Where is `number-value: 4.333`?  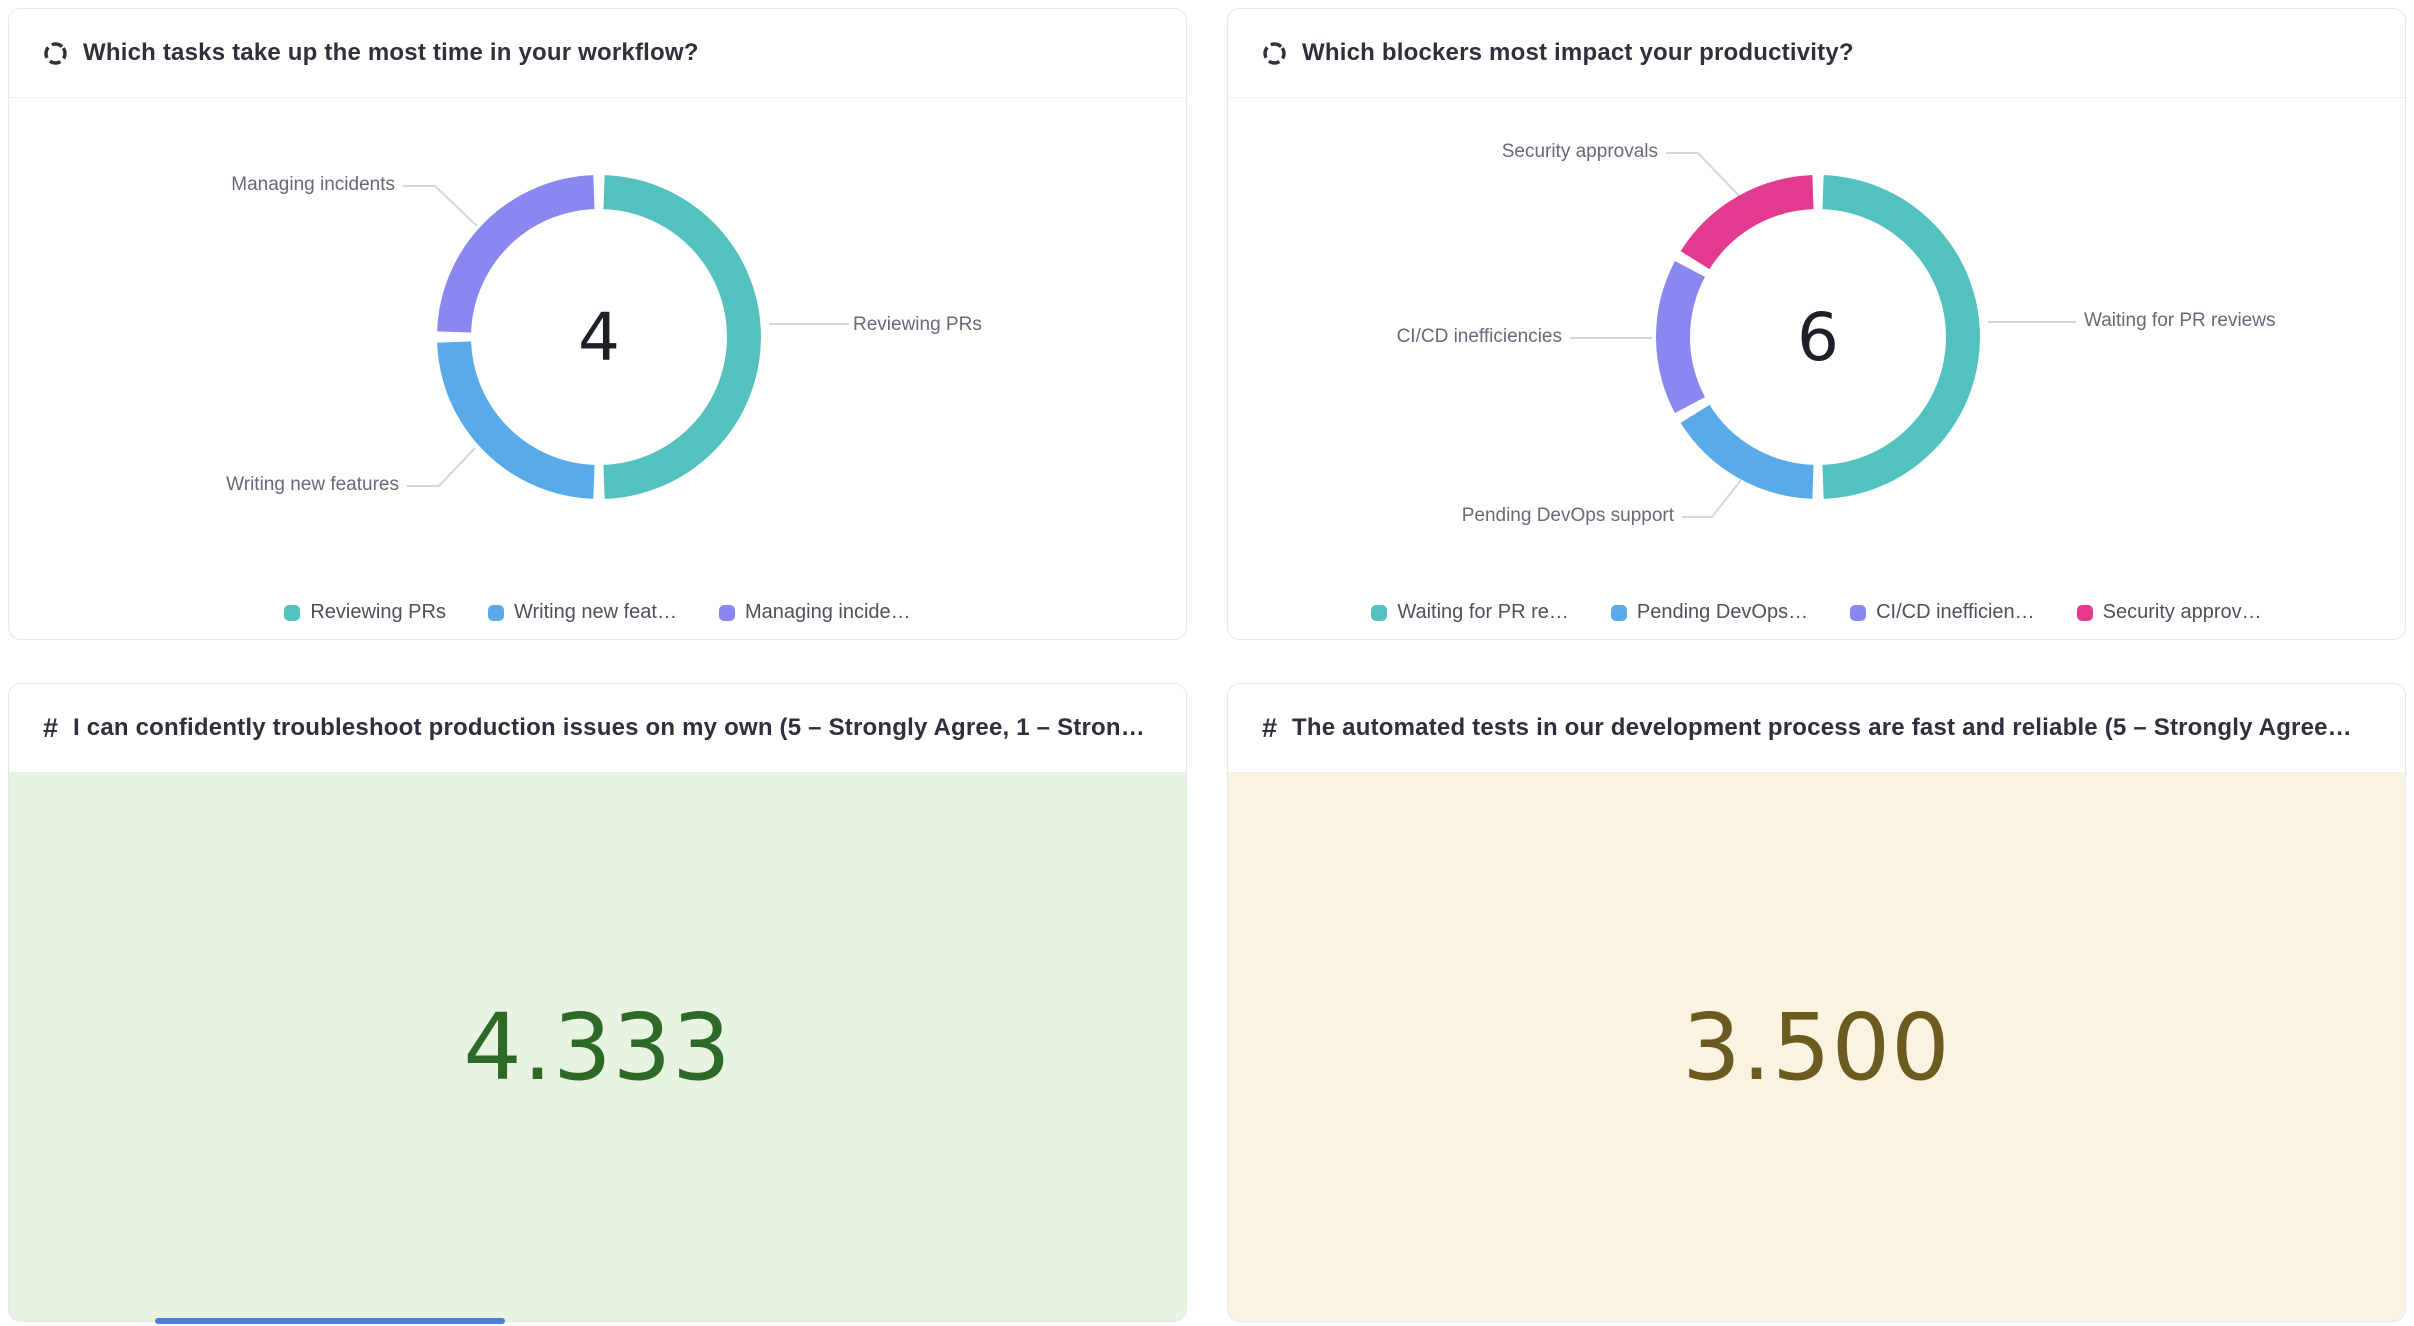
number-value: 4.333 is located at coordinates (597, 1047).